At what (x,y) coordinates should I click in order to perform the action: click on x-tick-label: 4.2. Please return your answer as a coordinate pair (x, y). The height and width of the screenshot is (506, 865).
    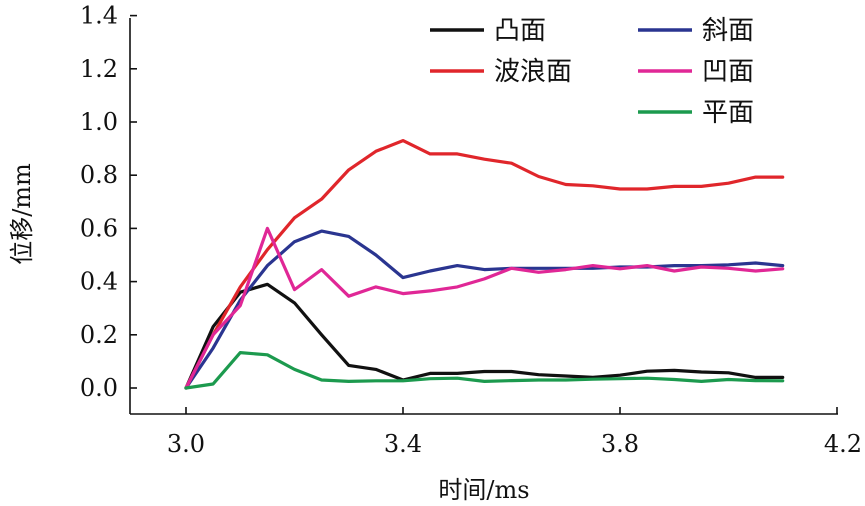
    Looking at the image, I should click on (843, 444).